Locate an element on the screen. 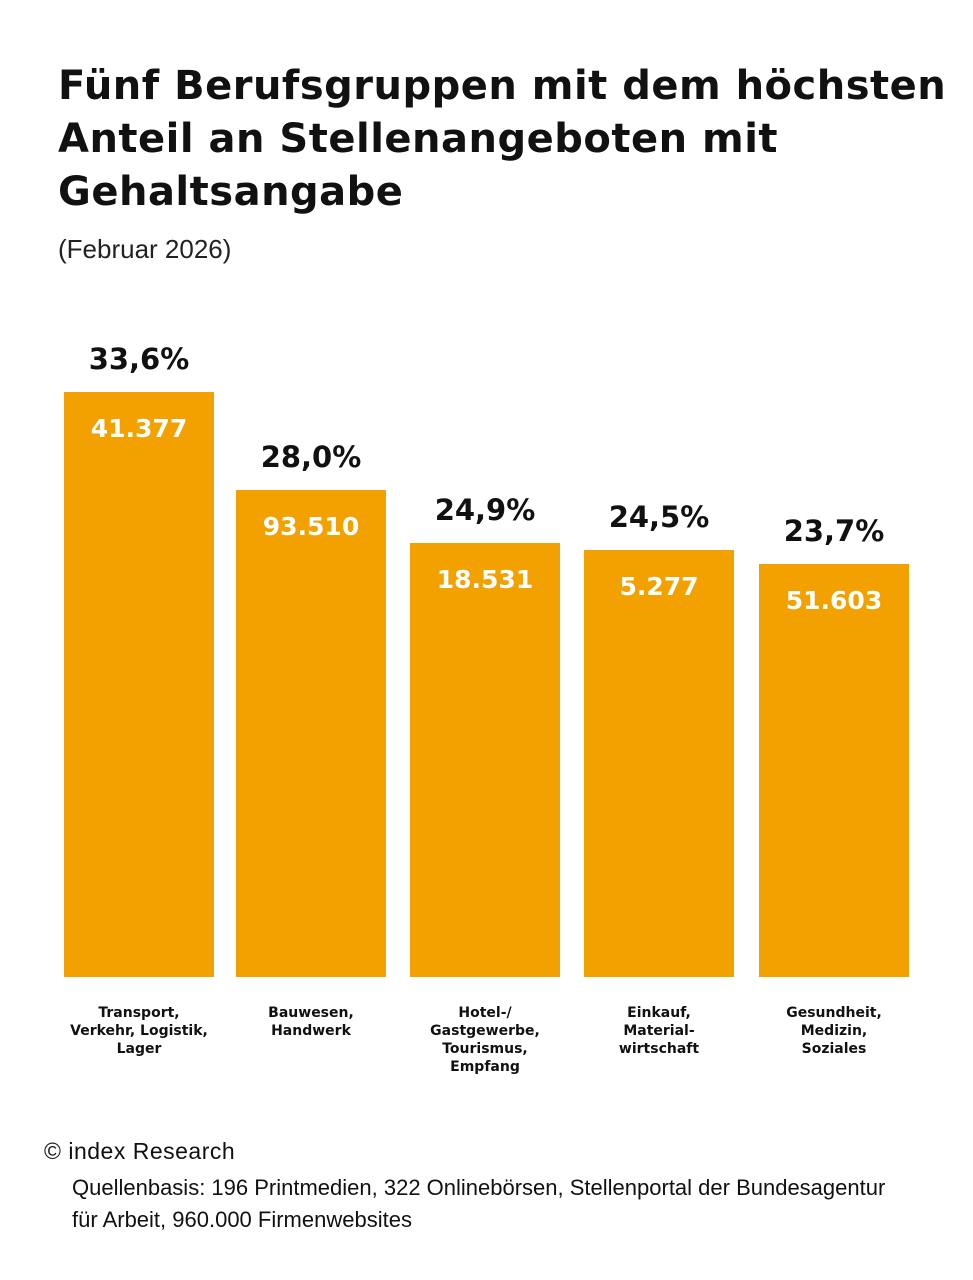 This screenshot has width=973, height=1280. value-label: 28,0% is located at coordinates (311, 456).